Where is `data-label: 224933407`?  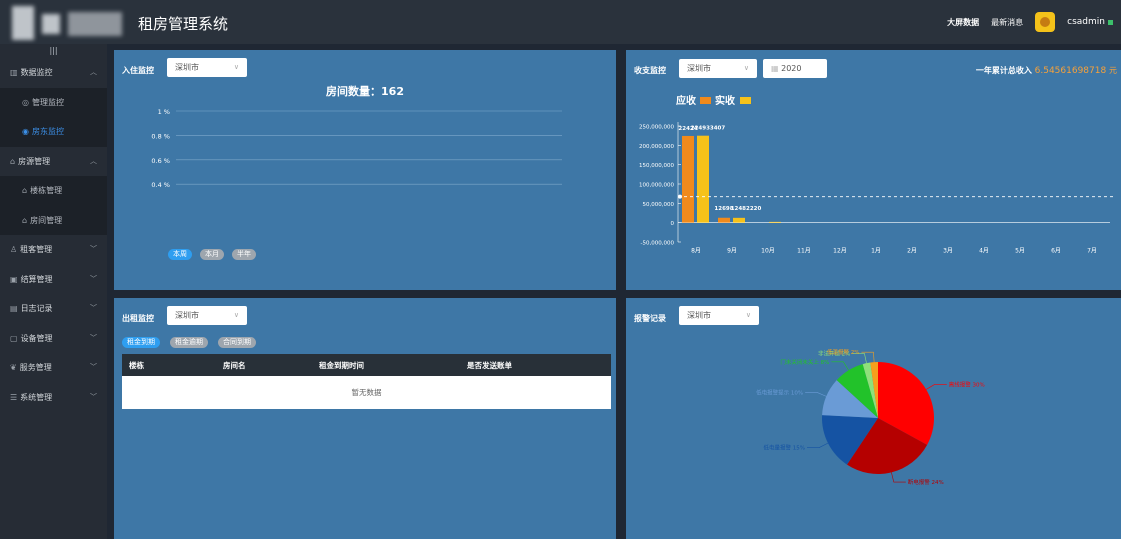 data-label: 224933407 is located at coordinates (708, 129).